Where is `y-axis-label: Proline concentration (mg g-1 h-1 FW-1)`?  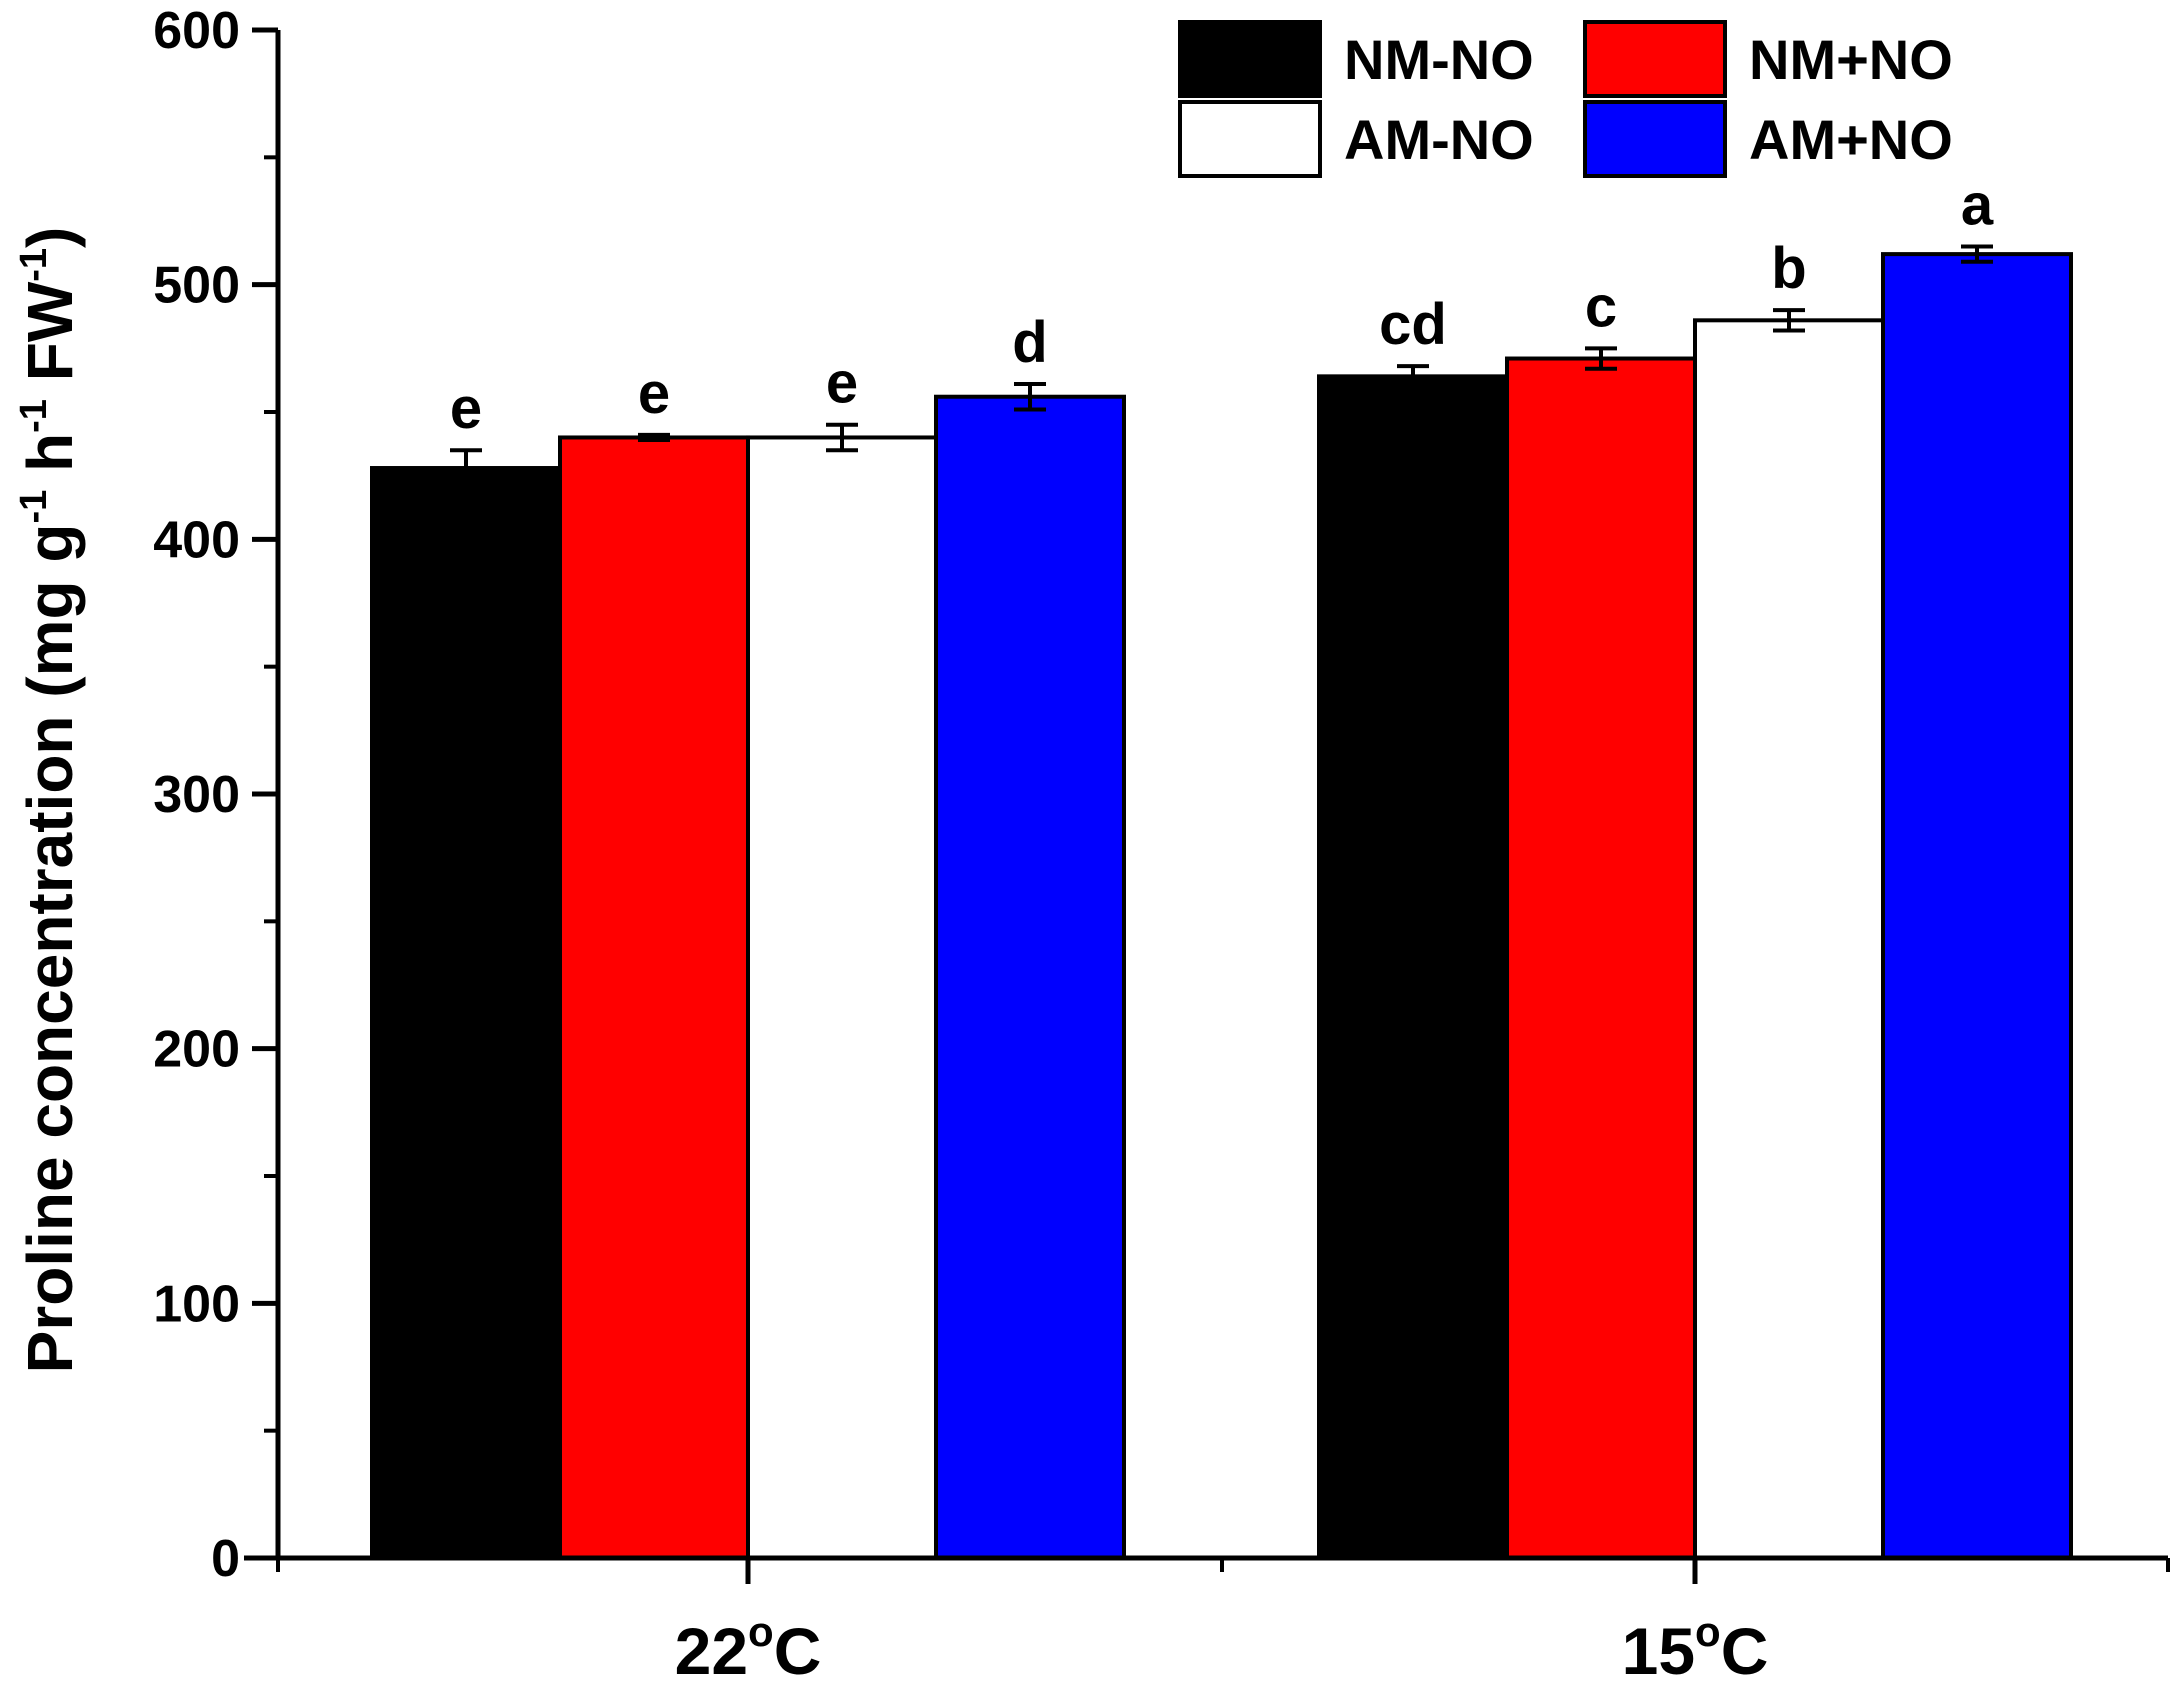
y-axis-label: Proline concentration (mg g-1 h-1 FW-1) is located at coordinates (49, 800).